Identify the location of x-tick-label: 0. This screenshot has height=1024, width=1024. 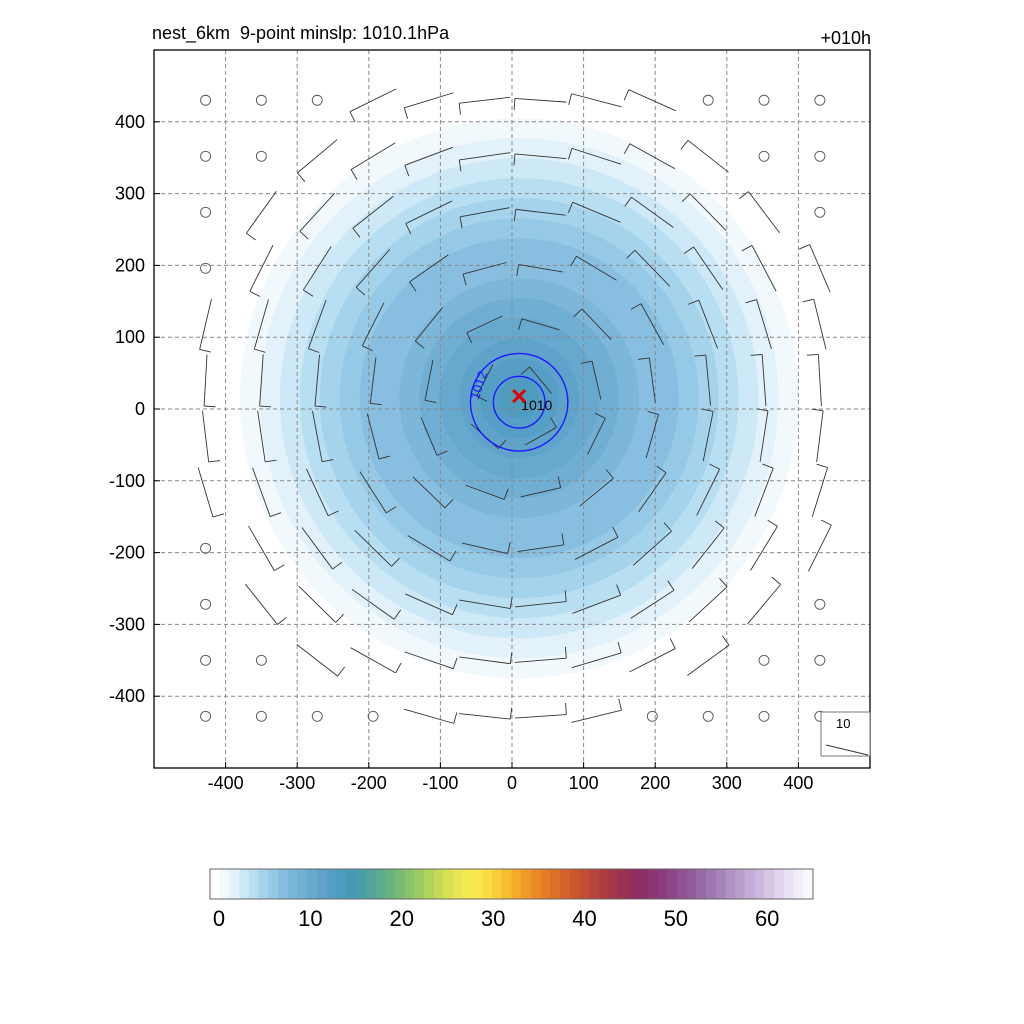
(512, 783).